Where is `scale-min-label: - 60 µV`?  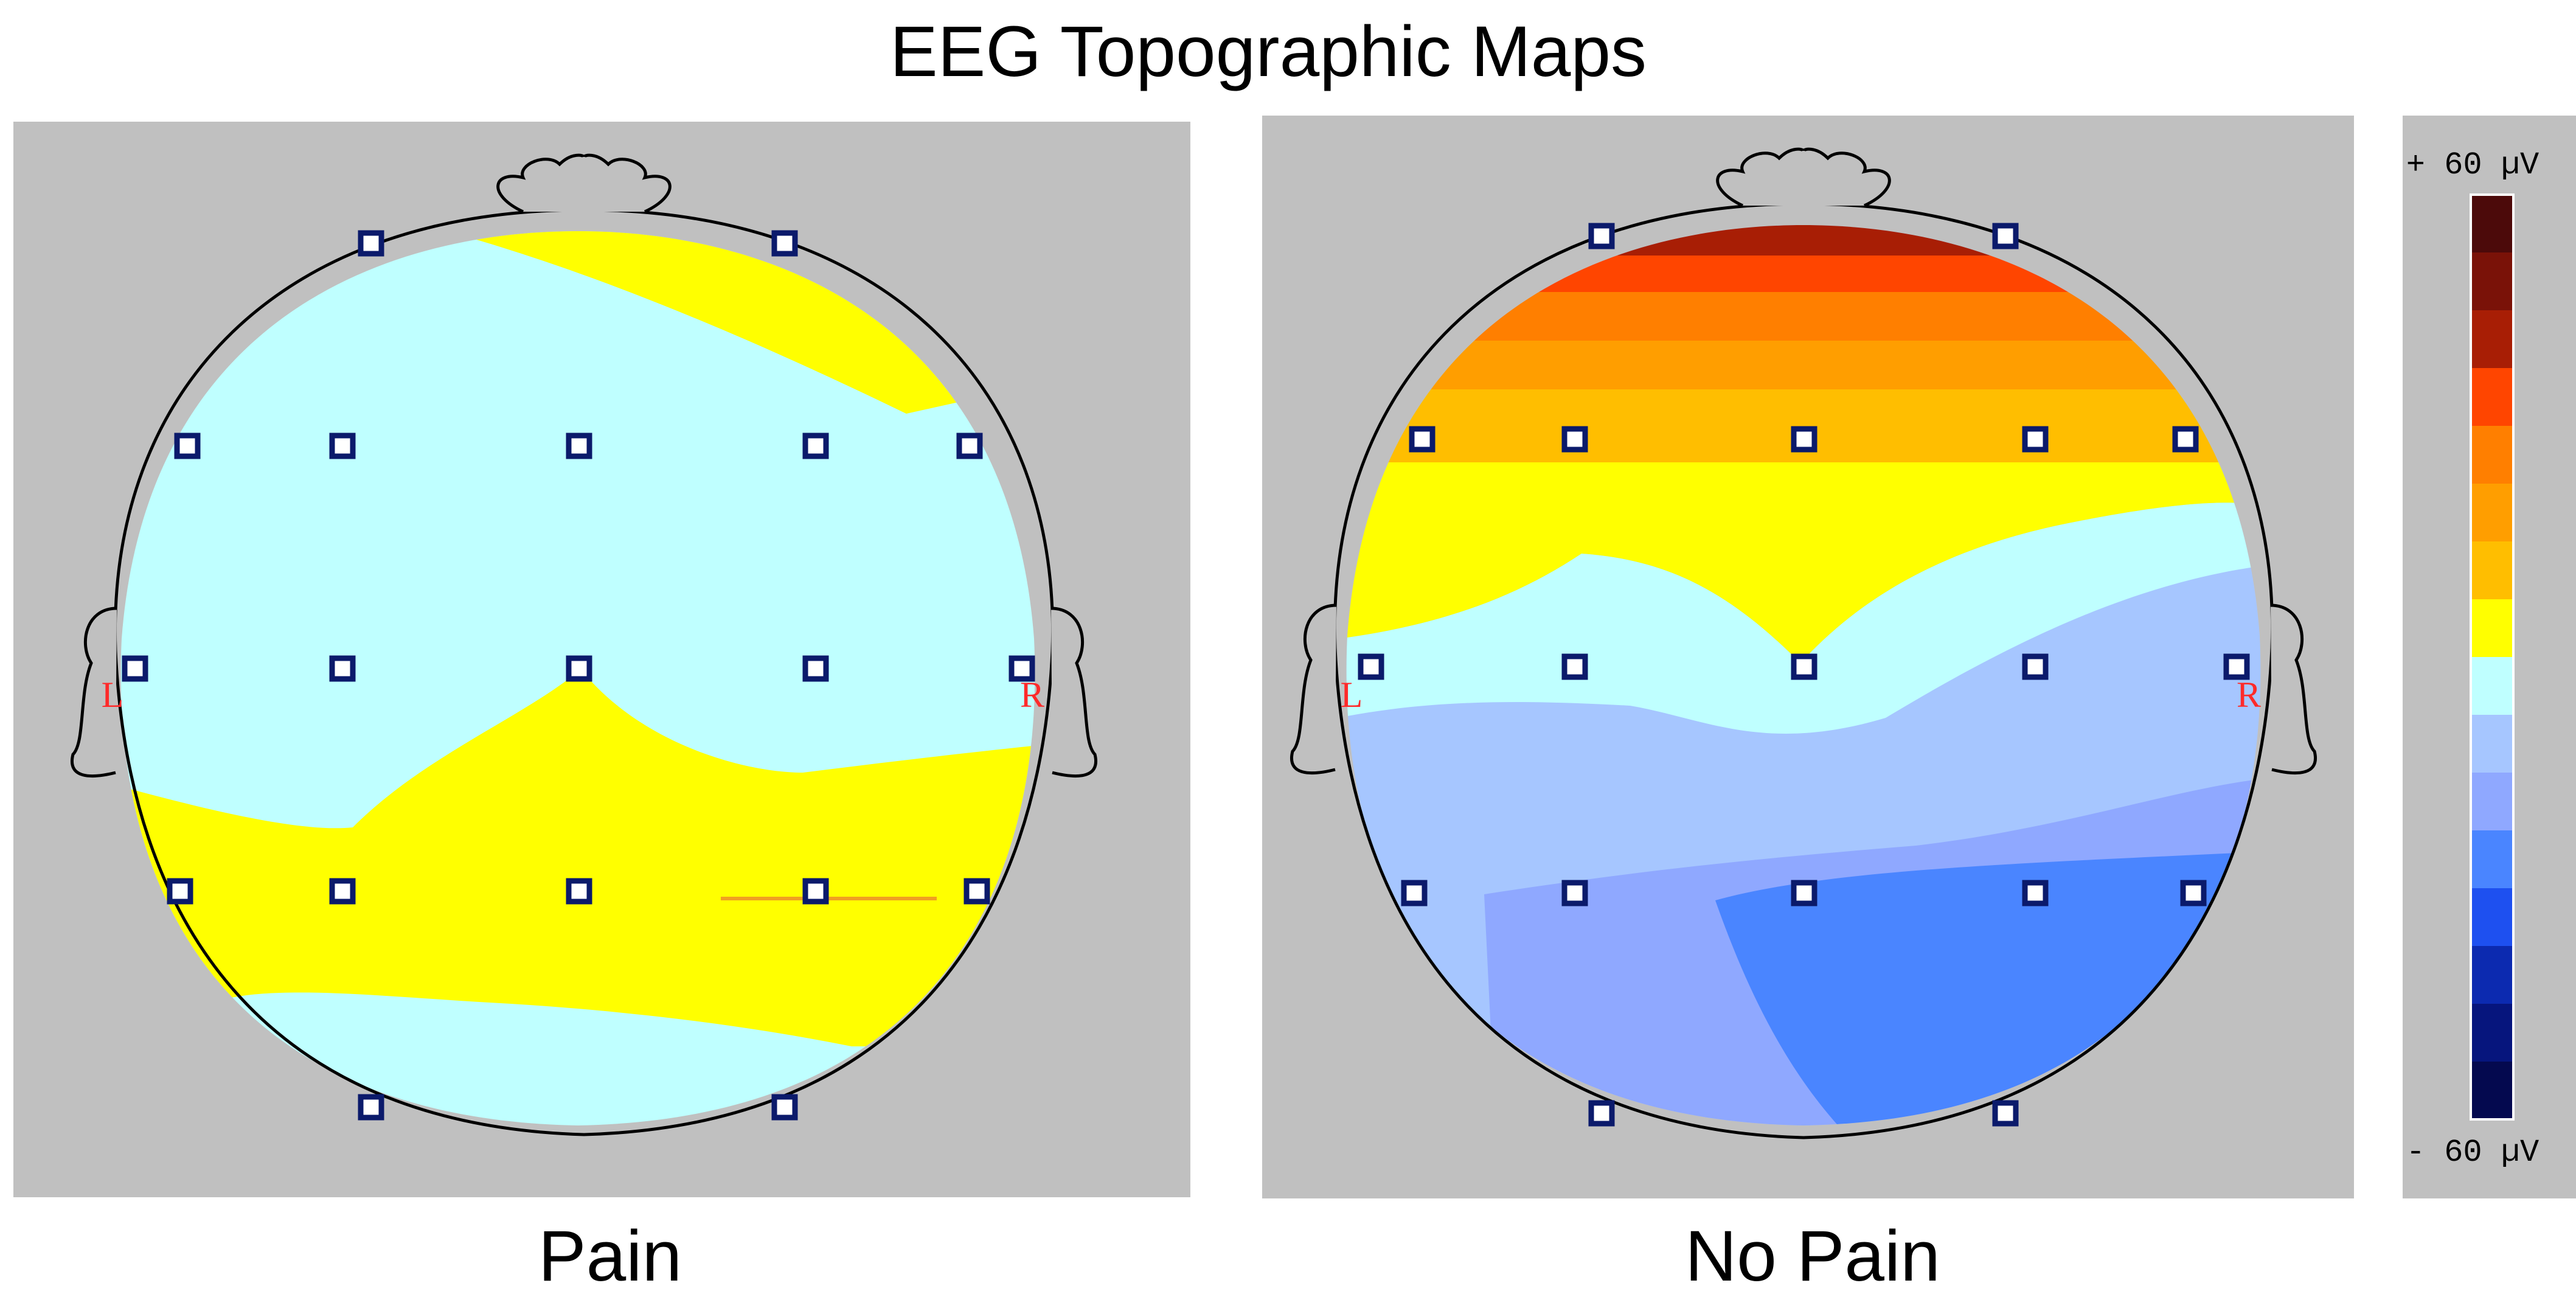
scale-min-label: - 60 µV is located at coordinates (2472, 1152).